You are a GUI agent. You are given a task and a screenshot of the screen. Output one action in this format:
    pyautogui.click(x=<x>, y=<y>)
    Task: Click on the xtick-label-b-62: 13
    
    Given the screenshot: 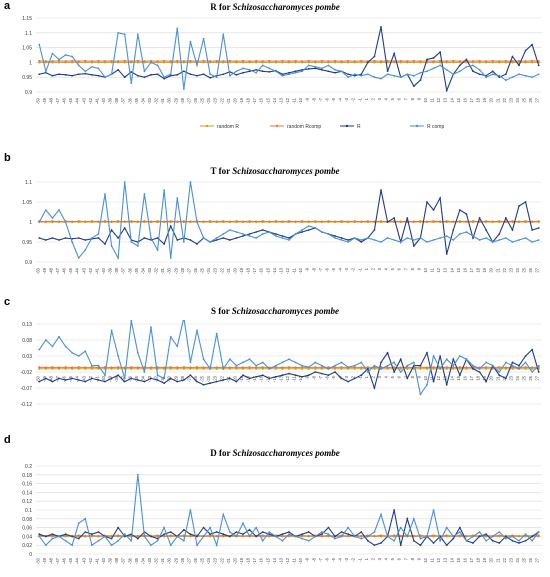 What is the action you would take?
    pyautogui.click(x=445, y=269)
    